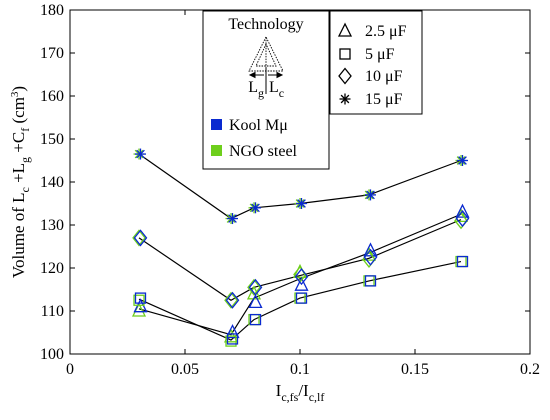 The width and height of the screenshot is (550, 420). What do you see at coordinates (386, 31) in the screenshot?
I see `legend-label-2-5uf: 2.5 μF` at bounding box center [386, 31].